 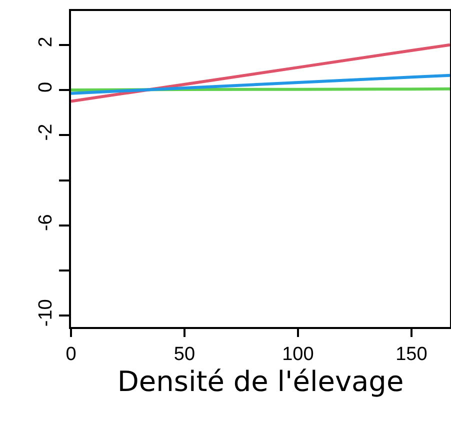 I want to click on y-tick-label: 0, so click(x=45, y=87).